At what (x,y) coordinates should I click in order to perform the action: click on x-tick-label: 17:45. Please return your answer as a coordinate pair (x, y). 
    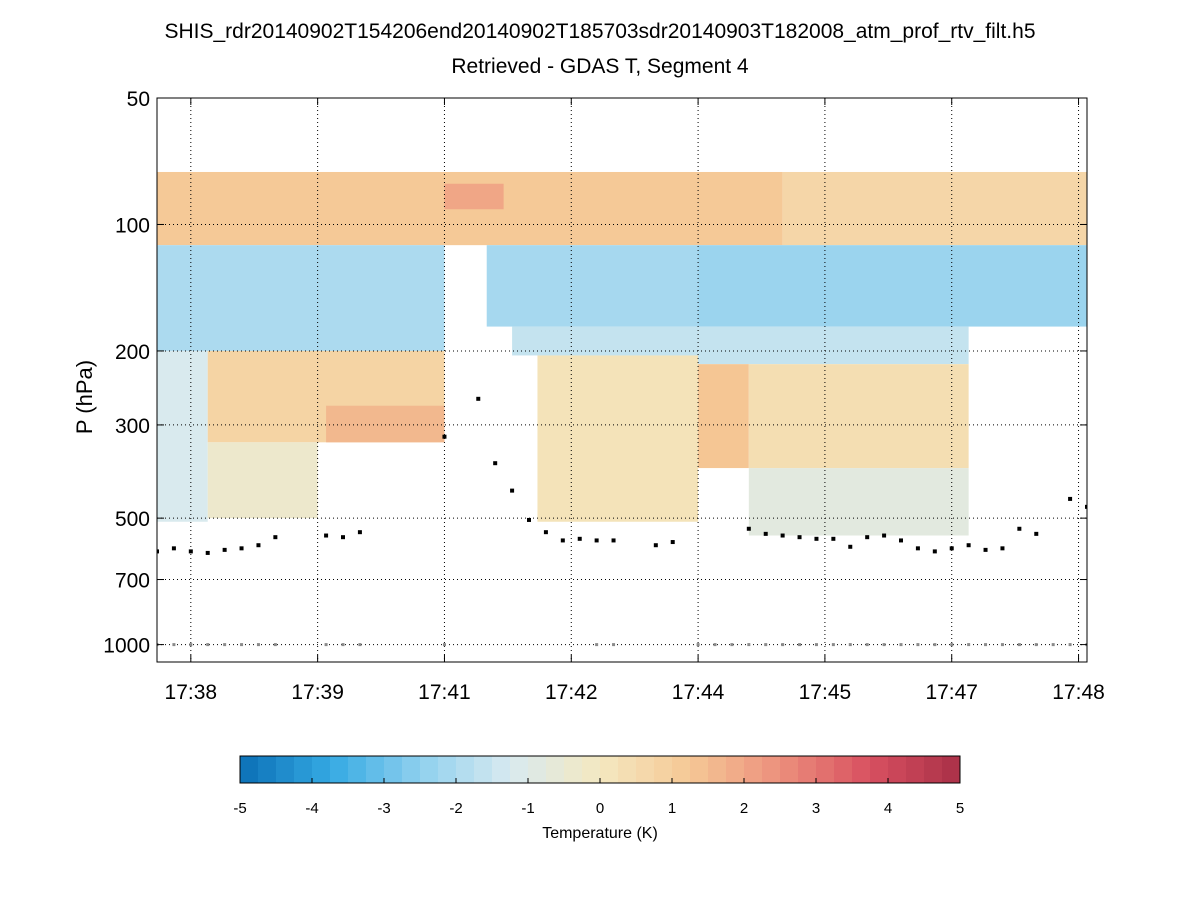
    Looking at the image, I should click on (825, 692).